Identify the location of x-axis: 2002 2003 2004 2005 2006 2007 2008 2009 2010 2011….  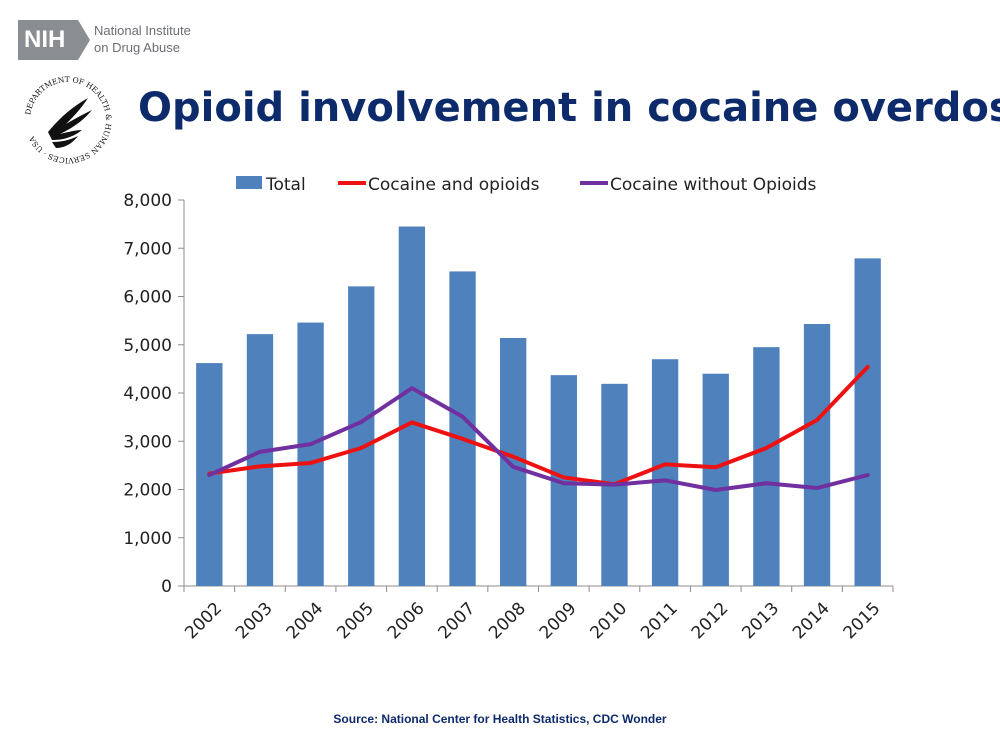
(537, 614).